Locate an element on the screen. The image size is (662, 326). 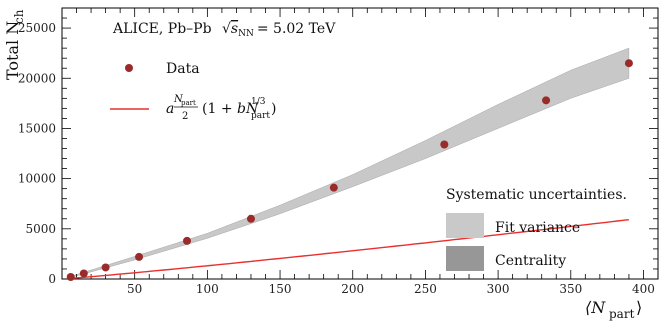
x-tick-label: 350 is located at coordinates (570, 289).